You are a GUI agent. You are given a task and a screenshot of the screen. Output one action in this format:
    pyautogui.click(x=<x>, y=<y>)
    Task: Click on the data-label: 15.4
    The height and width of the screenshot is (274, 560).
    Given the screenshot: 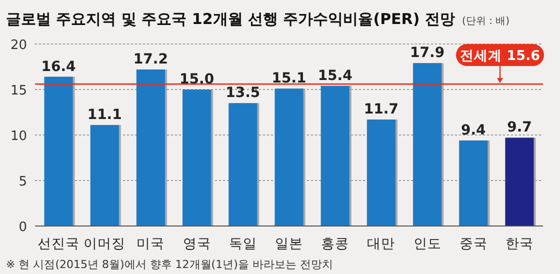 What is the action you would take?
    pyautogui.click(x=335, y=76)
    